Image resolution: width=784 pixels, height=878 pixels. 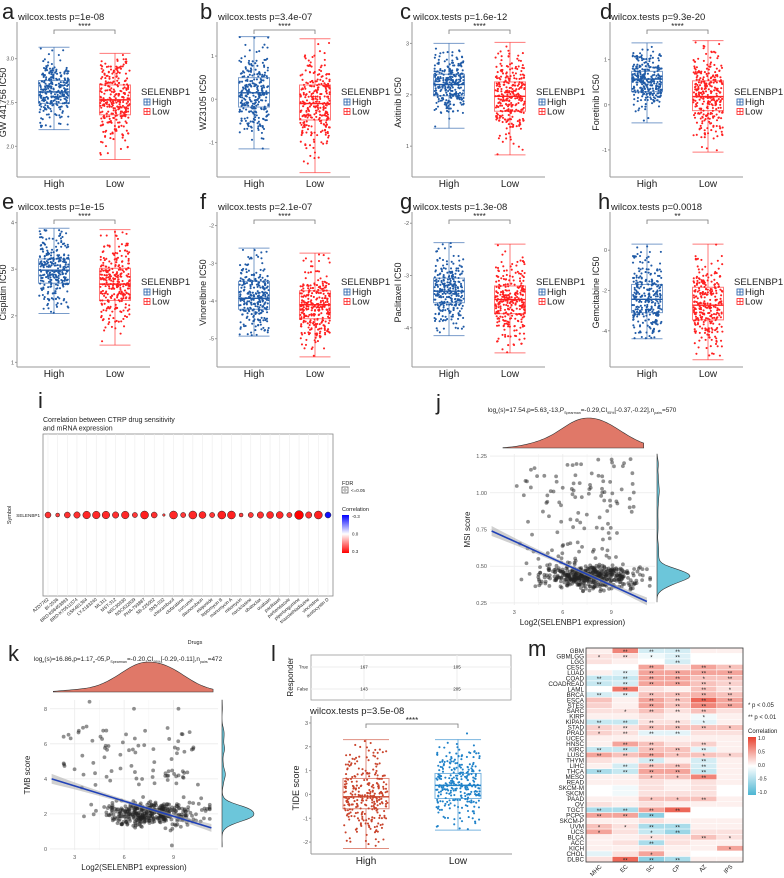 What do you see at coordinates (173, 515) in the screenshot?
I see `bubble-chlorambucil` at bounding box center [173, 515].